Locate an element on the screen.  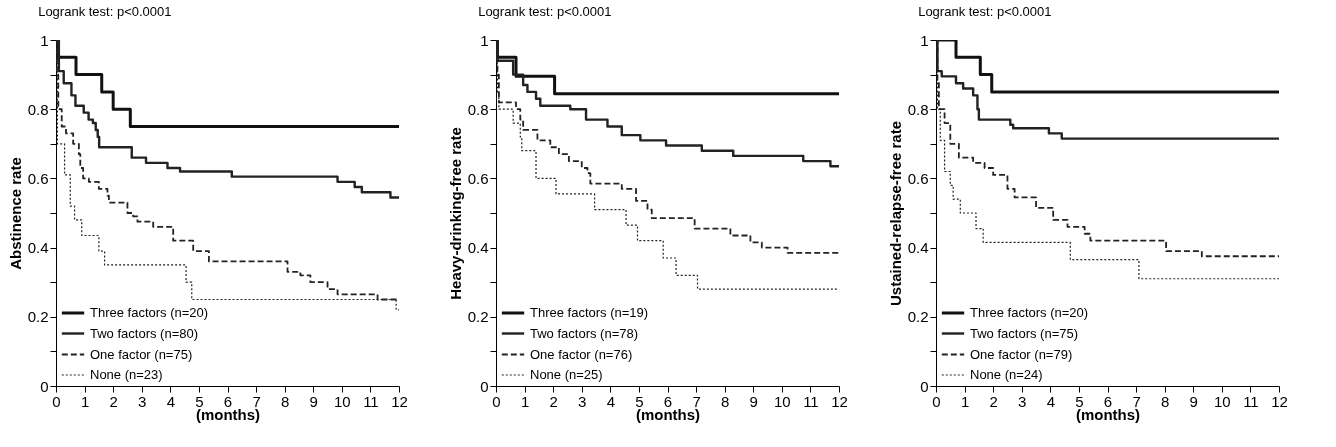
legend-label: None (n=24) is located at coordinates (1006, 374).